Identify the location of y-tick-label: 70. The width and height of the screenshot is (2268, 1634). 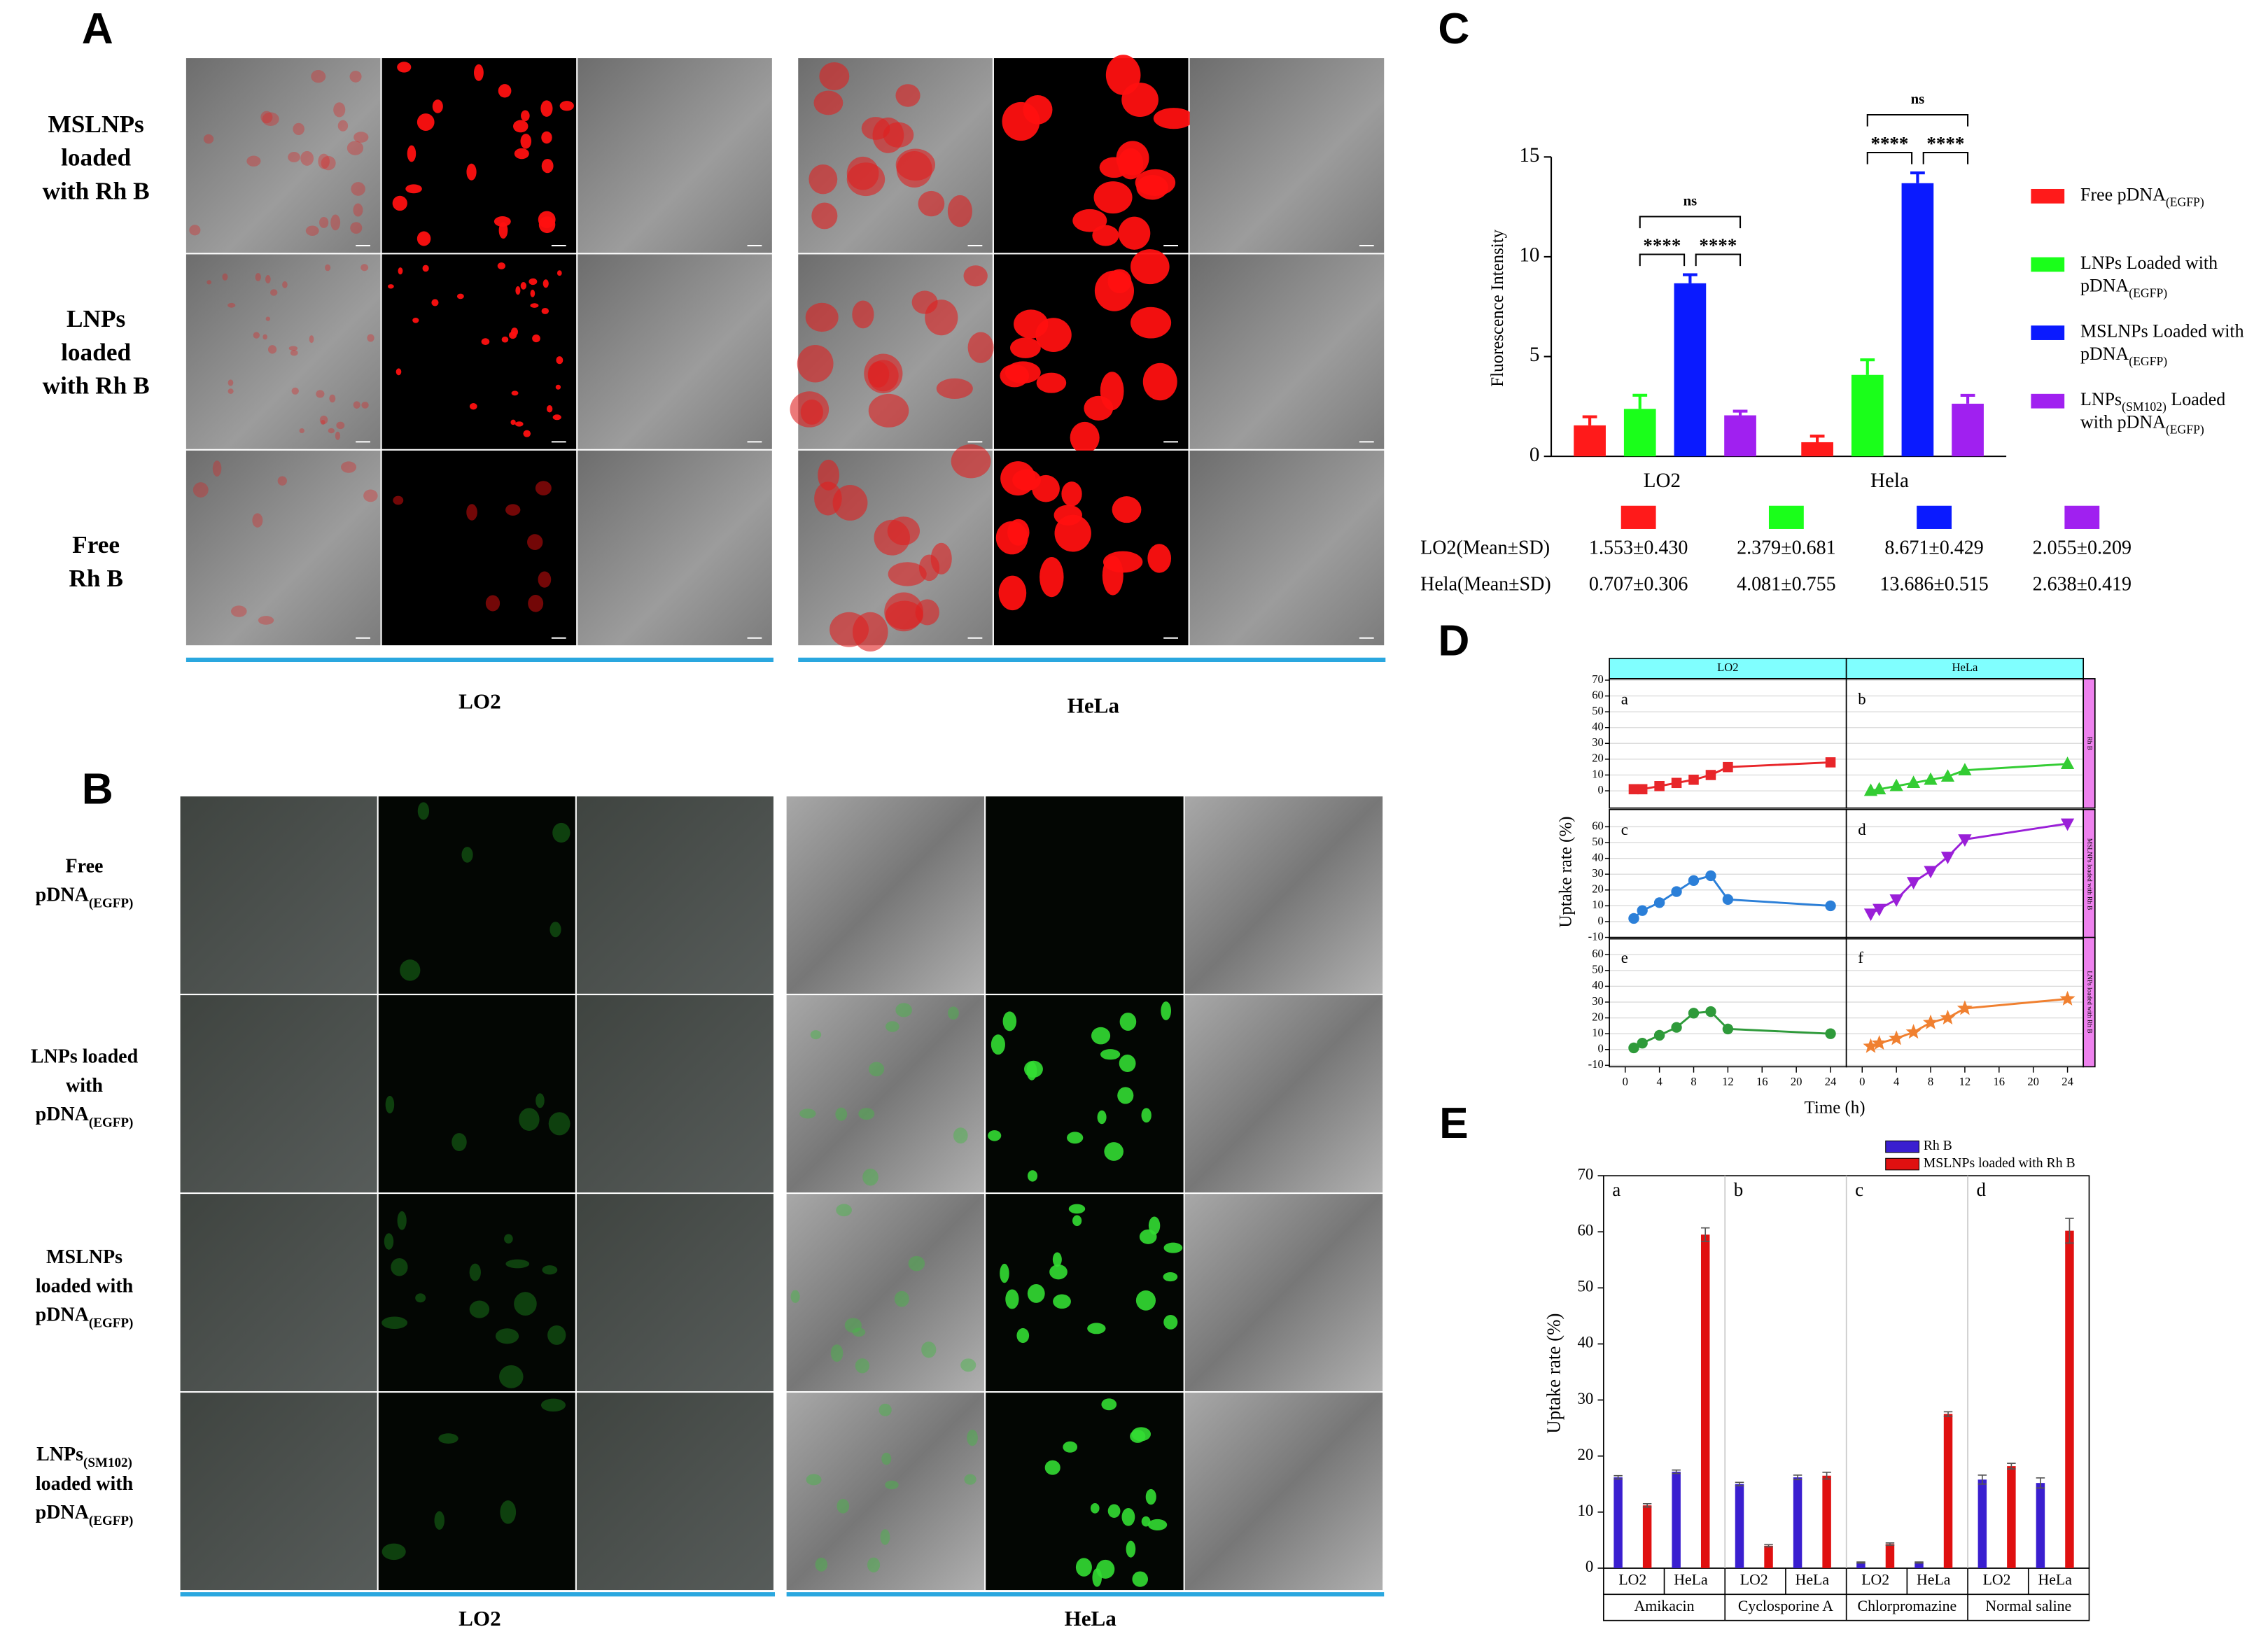
(1585, 1174).